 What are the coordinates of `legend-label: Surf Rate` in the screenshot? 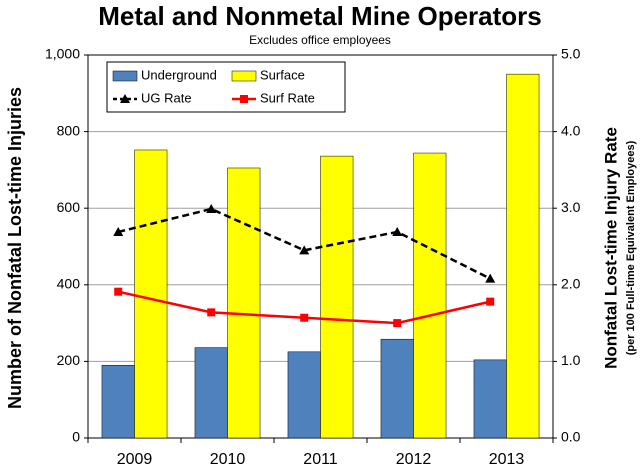 It's located at (287, 97).